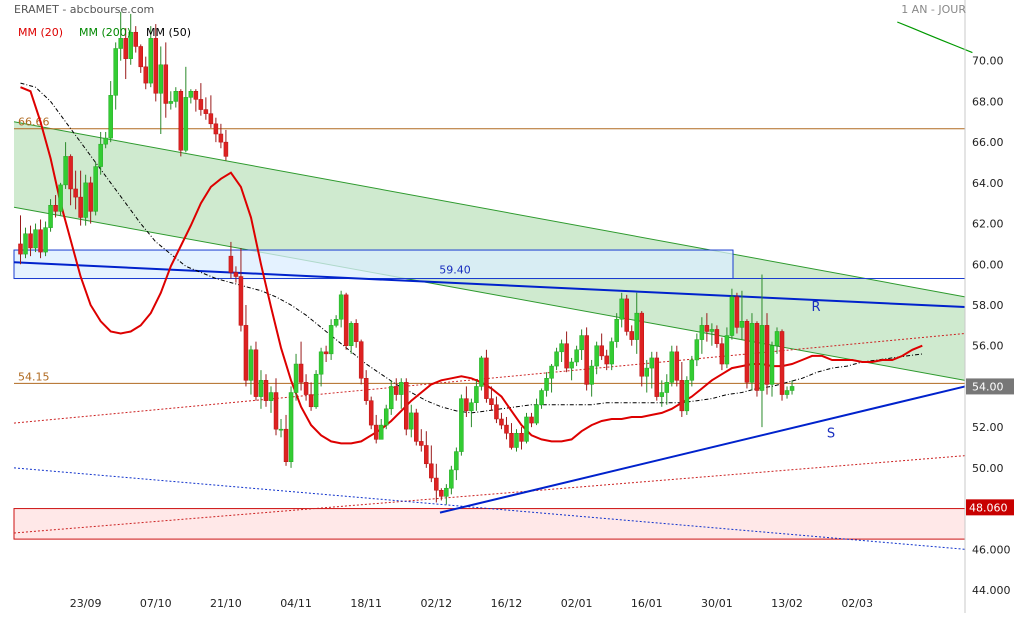 The image size is (1014, 617). What do you see at coordinates (436, 603) in the screenshot?
I see `x-tick-label: 02/12` at bounding box center [436, 603].